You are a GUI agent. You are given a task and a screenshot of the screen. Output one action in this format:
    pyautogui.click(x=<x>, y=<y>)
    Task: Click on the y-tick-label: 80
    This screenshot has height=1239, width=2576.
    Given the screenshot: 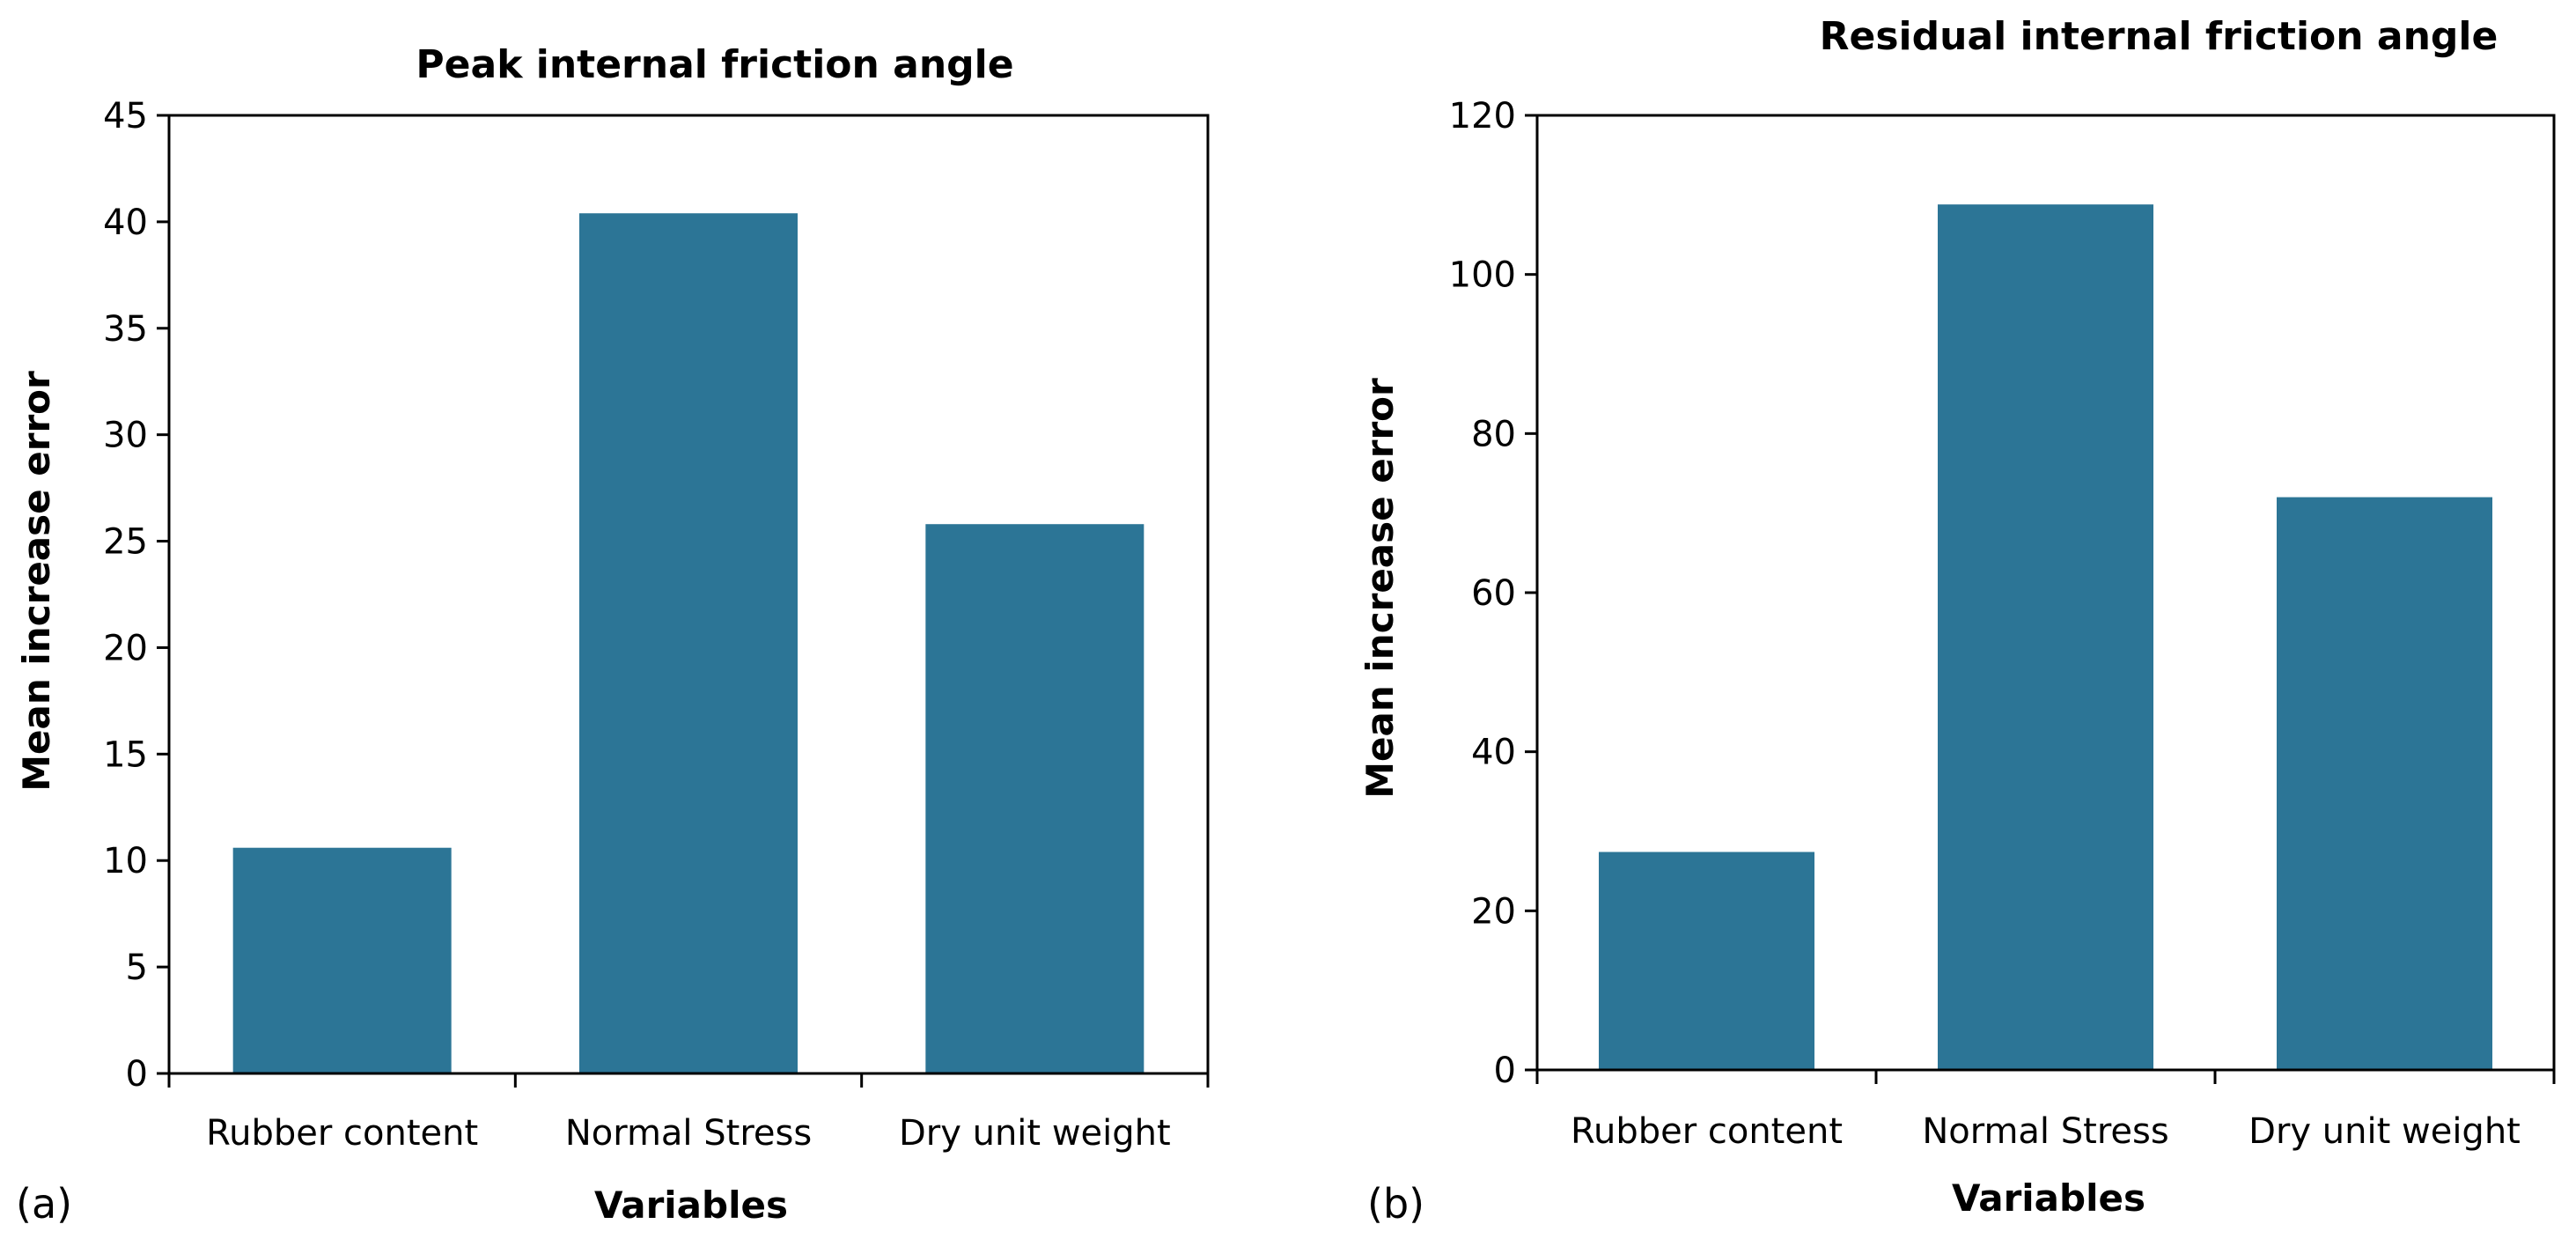 What is the action you would take?
    pyautogui.click(x=1494, y=434)
    